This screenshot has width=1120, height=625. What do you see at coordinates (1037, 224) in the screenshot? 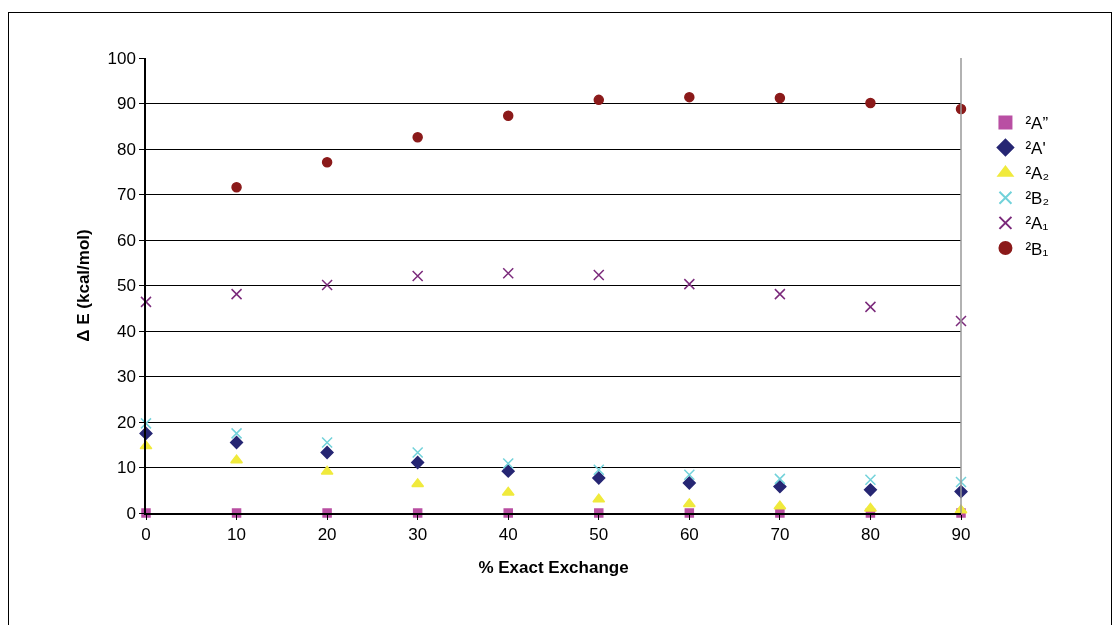
I see `legend-label: ²A₁` at bounding box center [1037, 224].